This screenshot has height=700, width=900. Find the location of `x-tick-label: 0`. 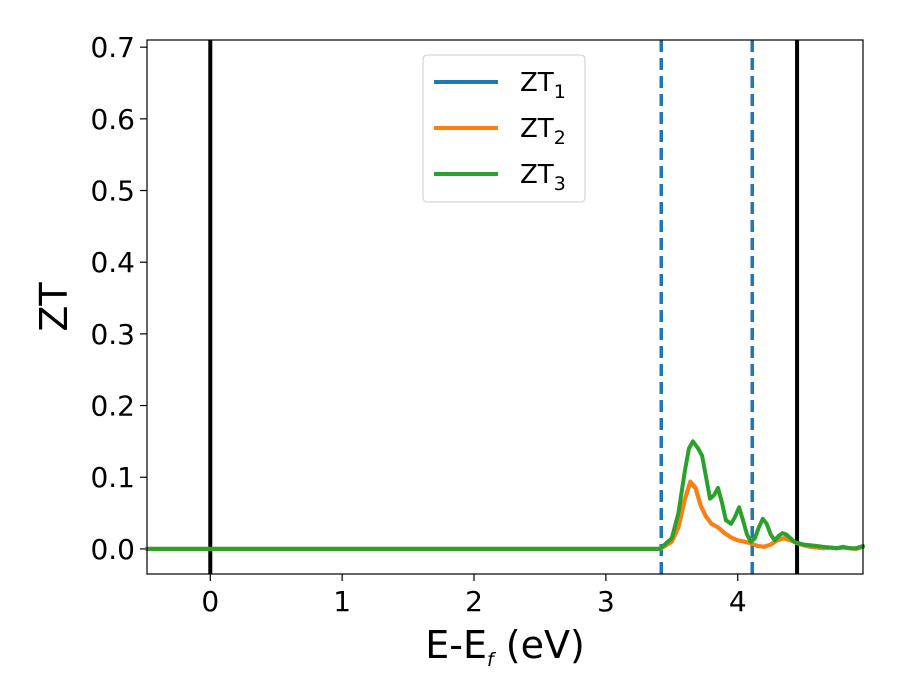

x-tick-label: 0 is located at coordinates (210, 601).